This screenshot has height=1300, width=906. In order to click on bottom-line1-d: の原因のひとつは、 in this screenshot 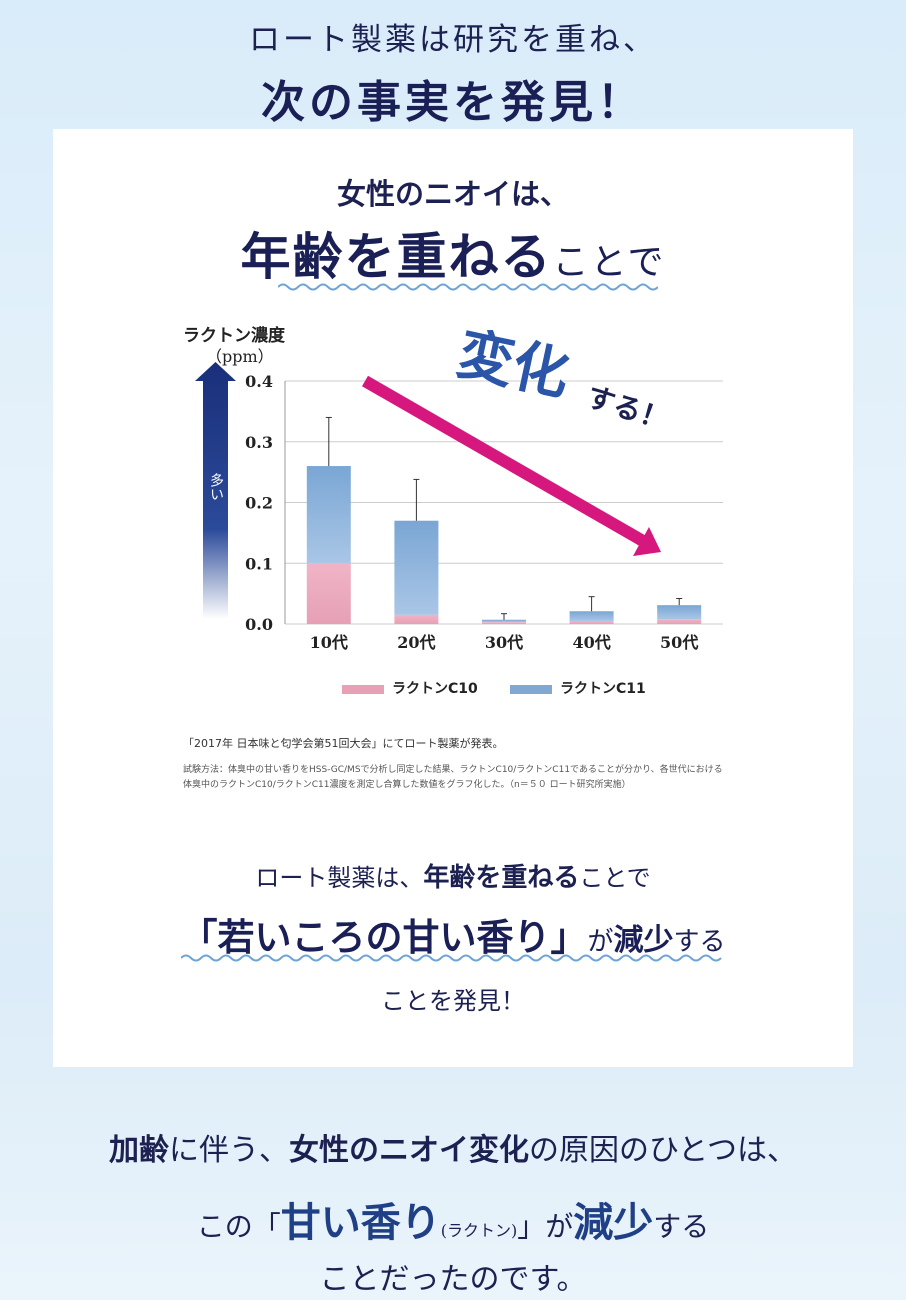, I will do `click(663, 1150)`.